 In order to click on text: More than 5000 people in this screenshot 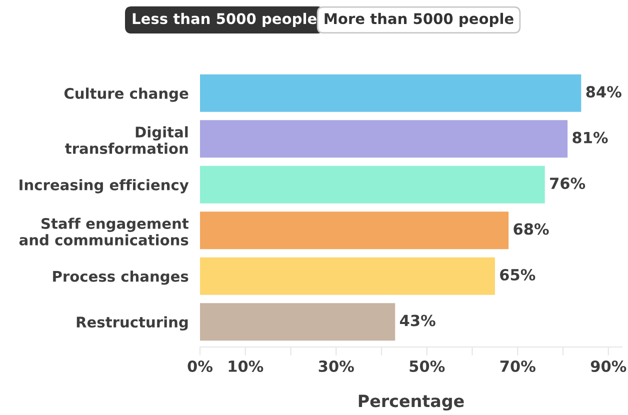, I will do `click(419, 19)`.